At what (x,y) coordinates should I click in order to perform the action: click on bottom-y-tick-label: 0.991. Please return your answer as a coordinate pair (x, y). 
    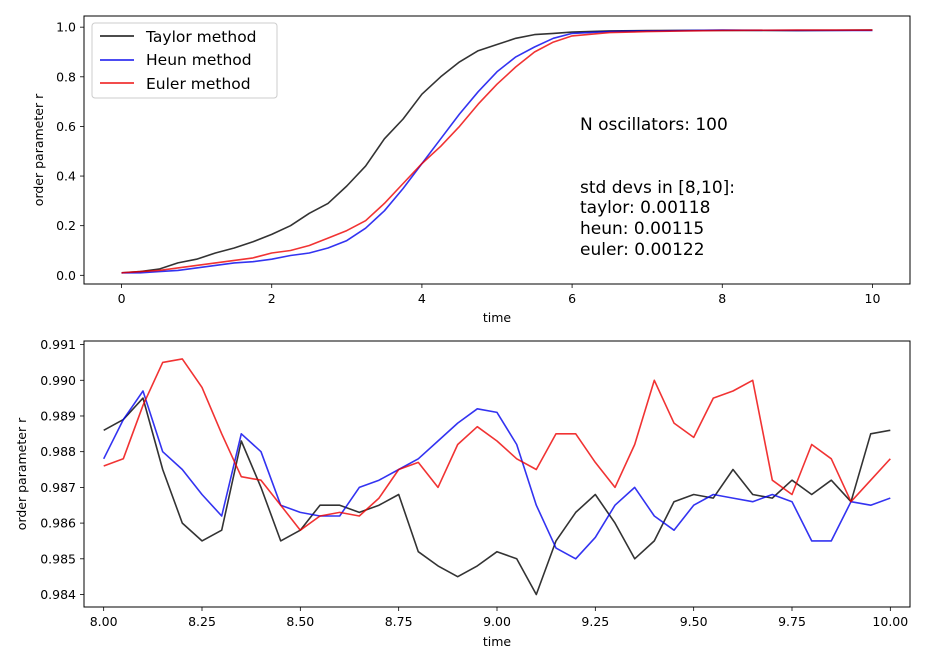
    Looking at the image, I should click on (58, 344).